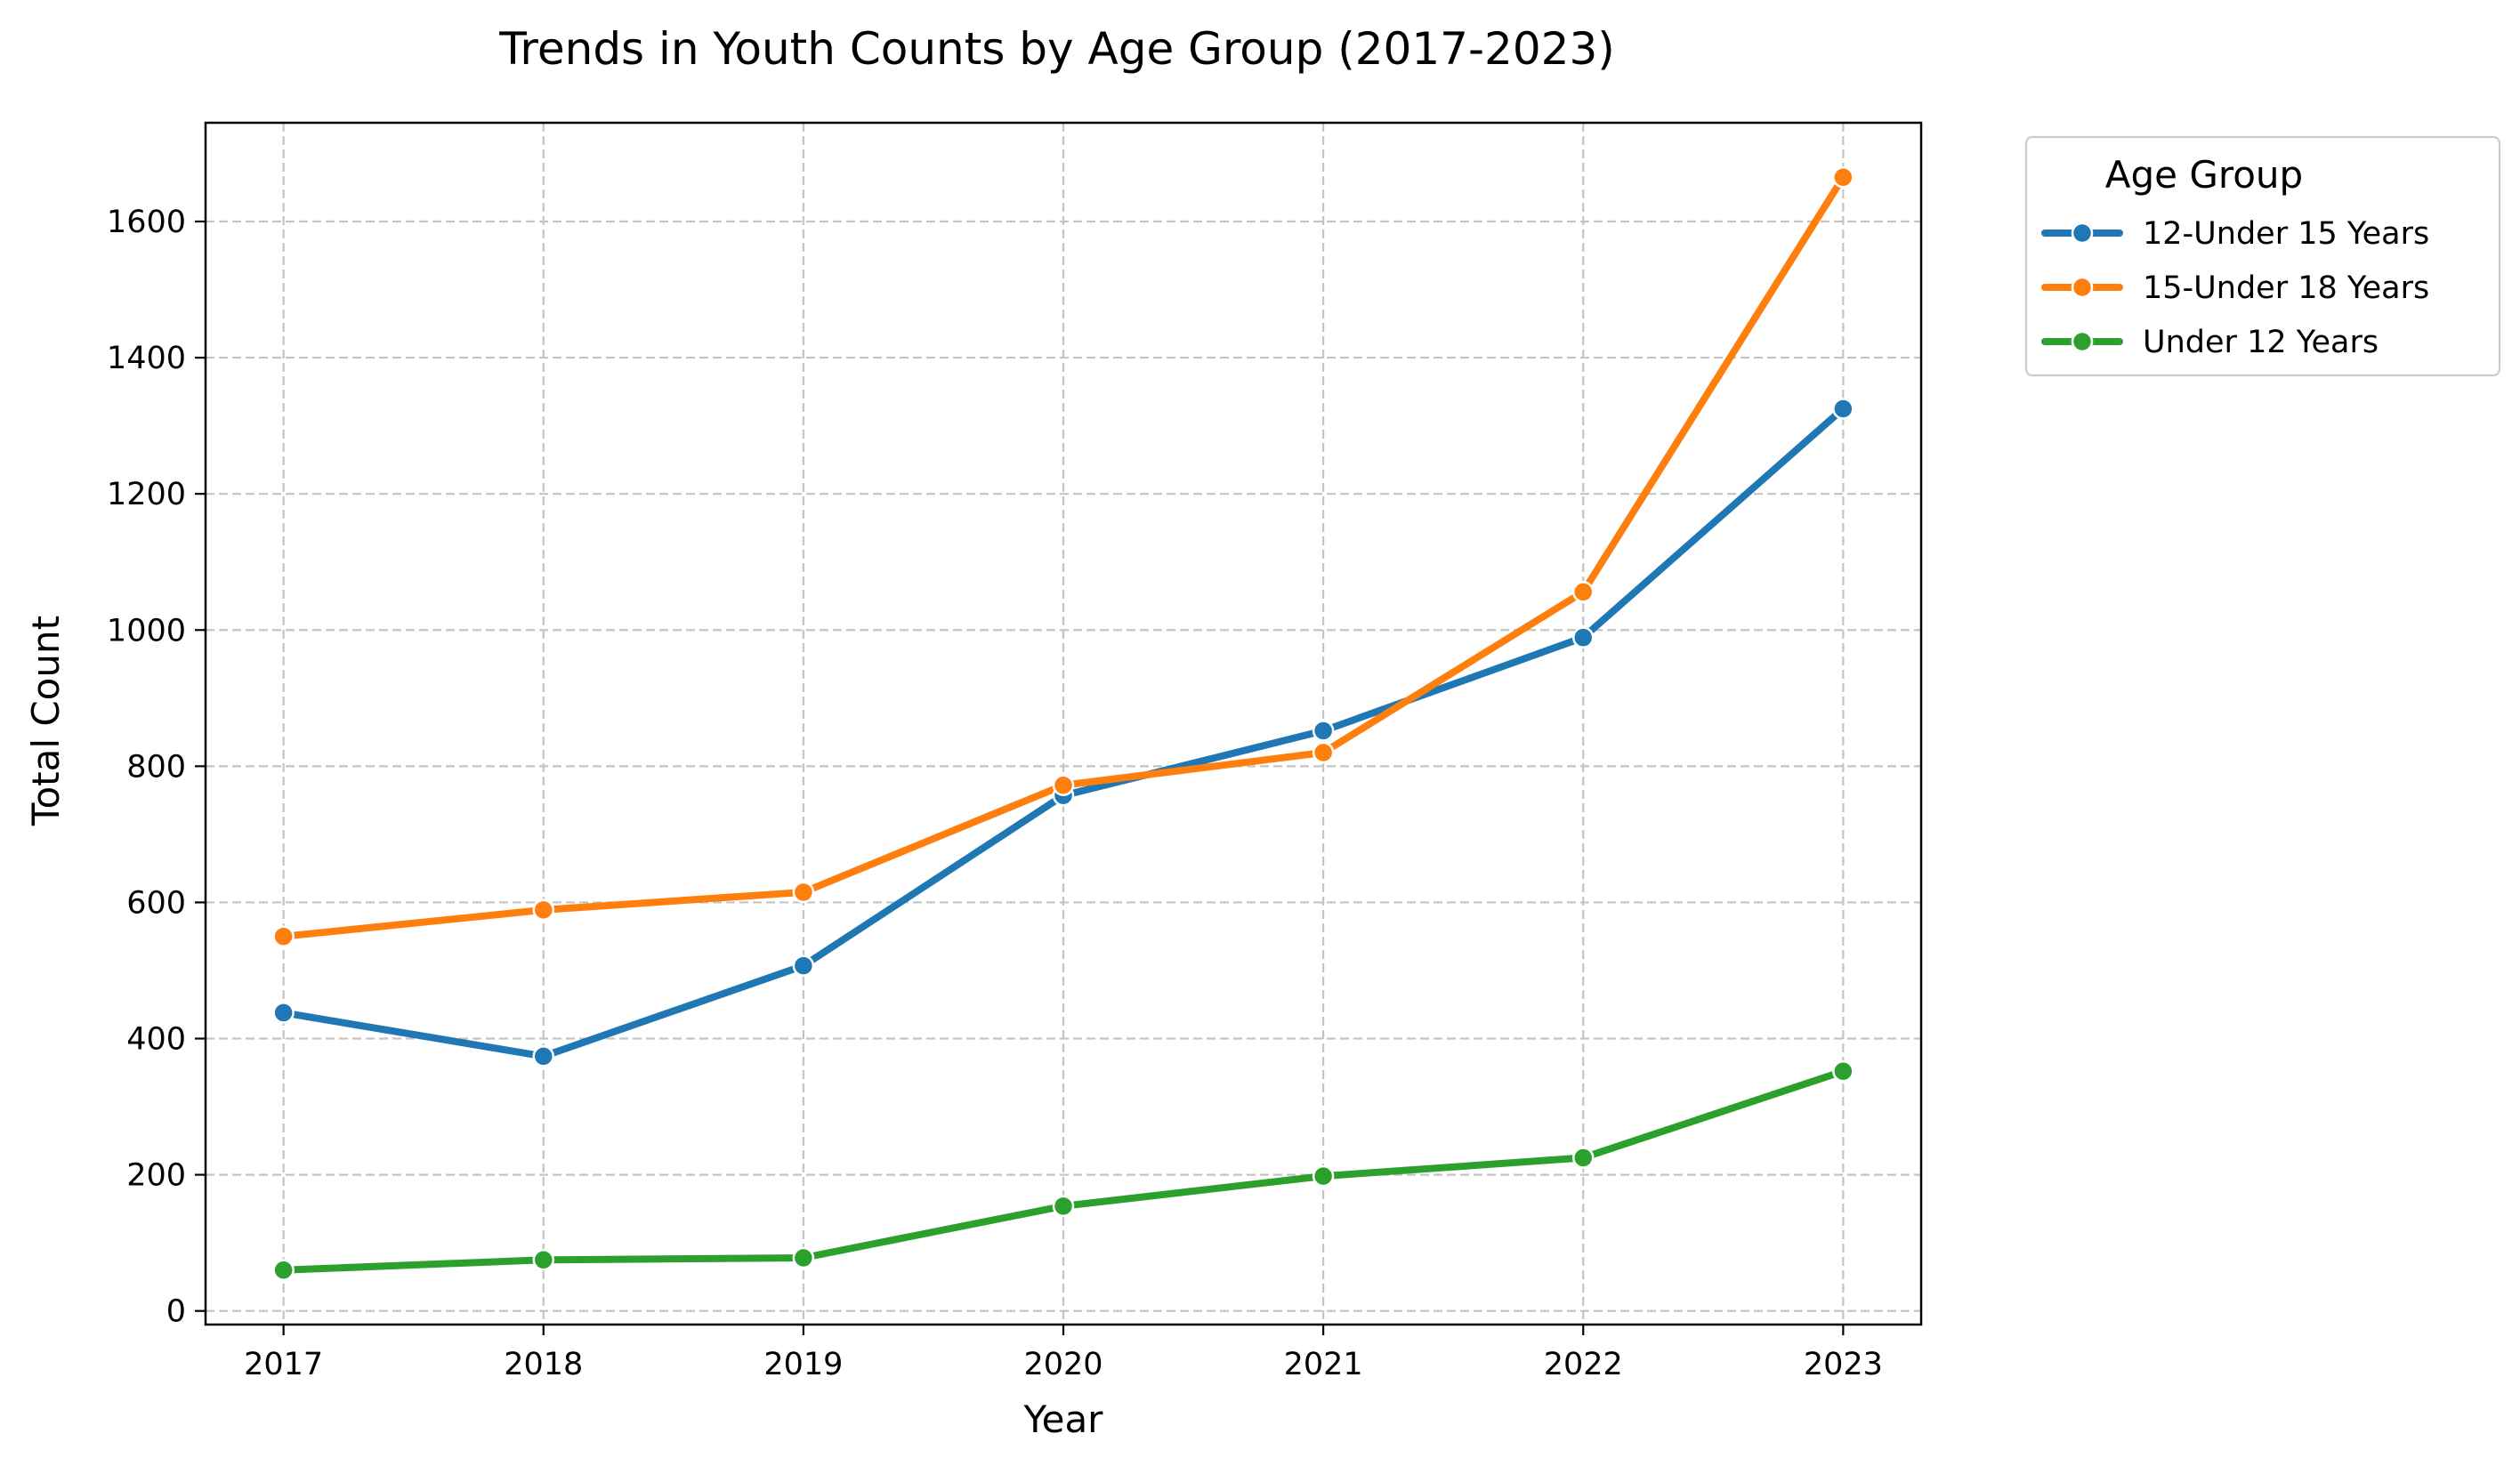 This screenshot has height=1466, width=2520. I want to click on x-tick-label: 2019, so click(803, 1364).